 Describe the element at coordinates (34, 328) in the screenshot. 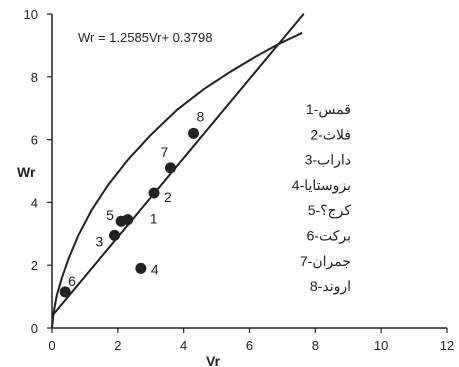

I see `y-tick-label: 0` at that location.